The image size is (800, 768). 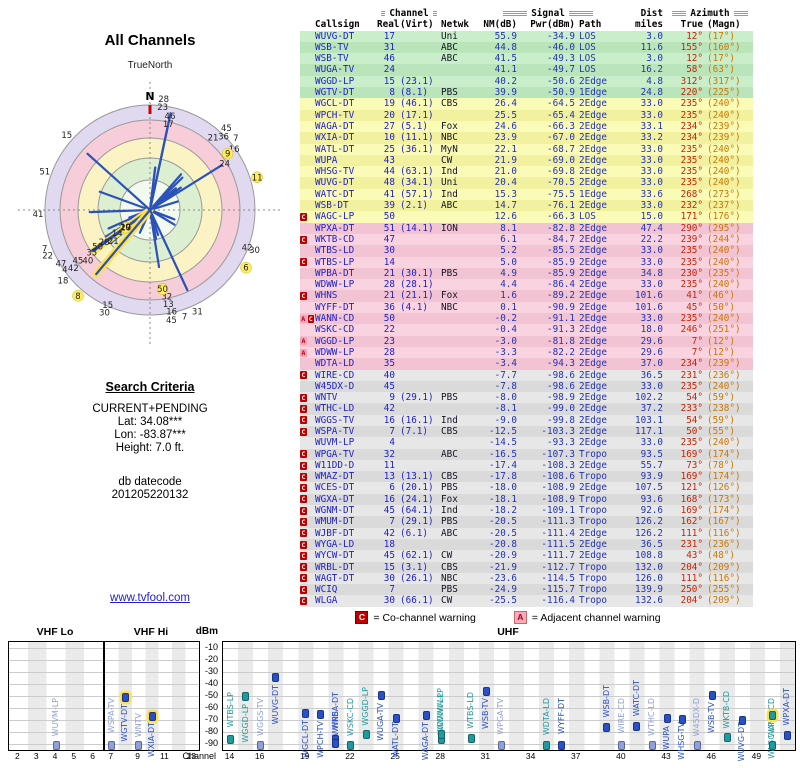 What do you see at coordinates (772, 745) in the screenshot?
I see `station-marker-WANN-CD` at bounding box center [772, 745].